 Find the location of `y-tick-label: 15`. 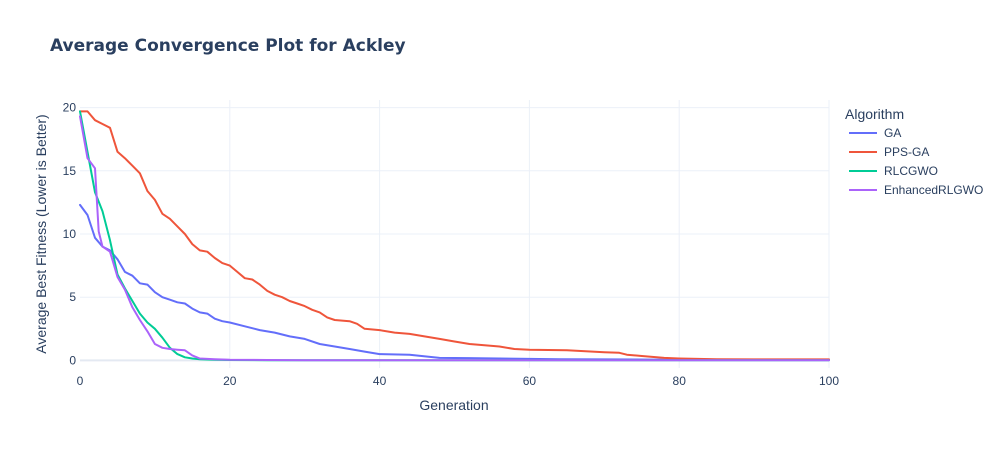

y-tick-label: 15 is located at coordinates (70, 171).